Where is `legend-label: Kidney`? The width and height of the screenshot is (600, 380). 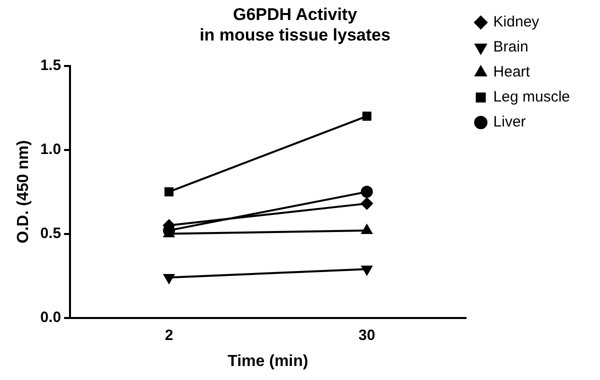
legend-label: Kidney is located at coordinates (516, 22).